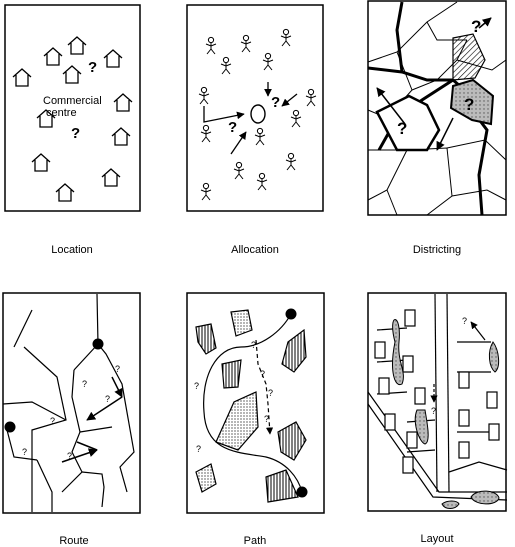 This screenshot has width=515, height=547. I want to click on facility-circle, so click(258, 114).